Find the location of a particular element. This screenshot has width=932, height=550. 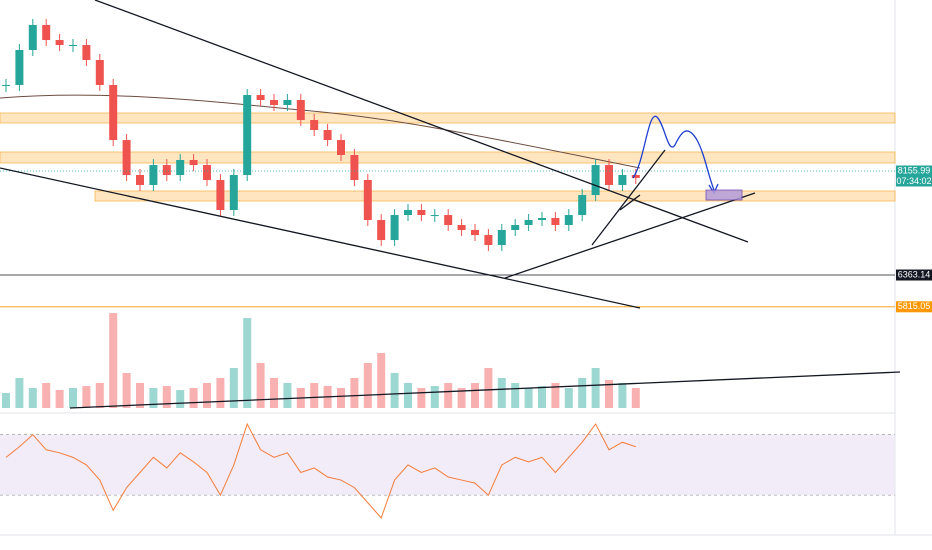

countdown-tag is located at coordinates (914, 181).